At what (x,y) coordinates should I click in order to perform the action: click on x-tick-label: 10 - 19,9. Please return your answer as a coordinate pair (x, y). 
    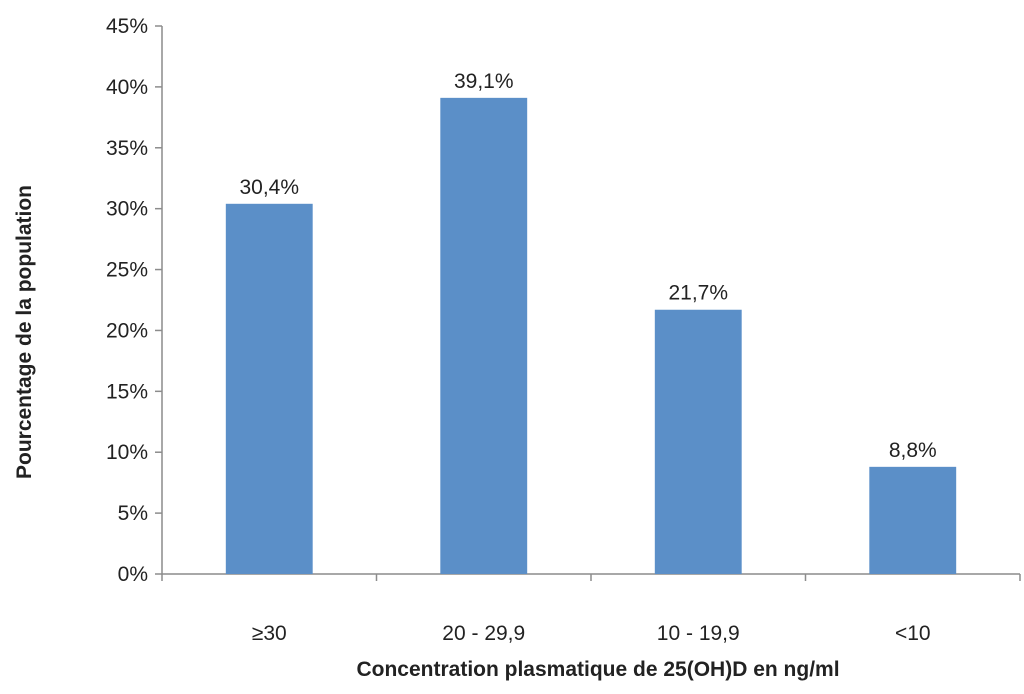
    Looking at the image, I should click on (698, 633).